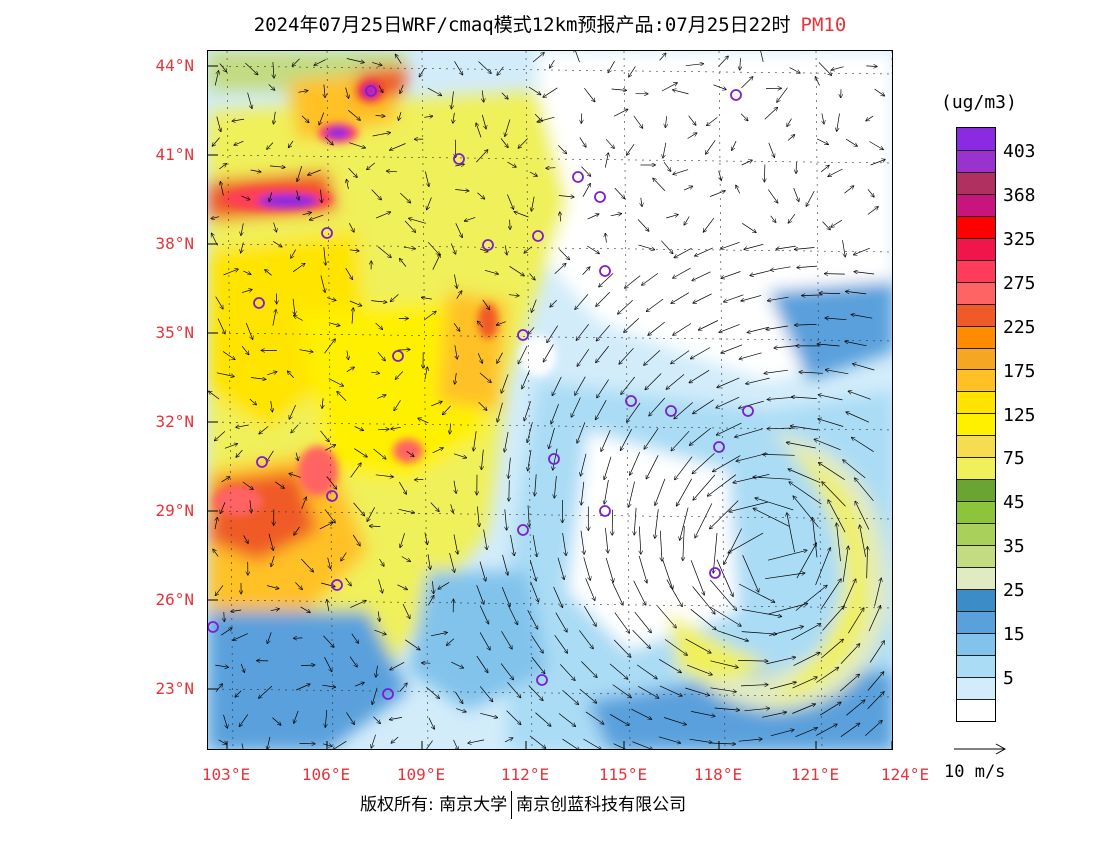  I want to click on lon-label-115: 115°E, so click(623, 774).